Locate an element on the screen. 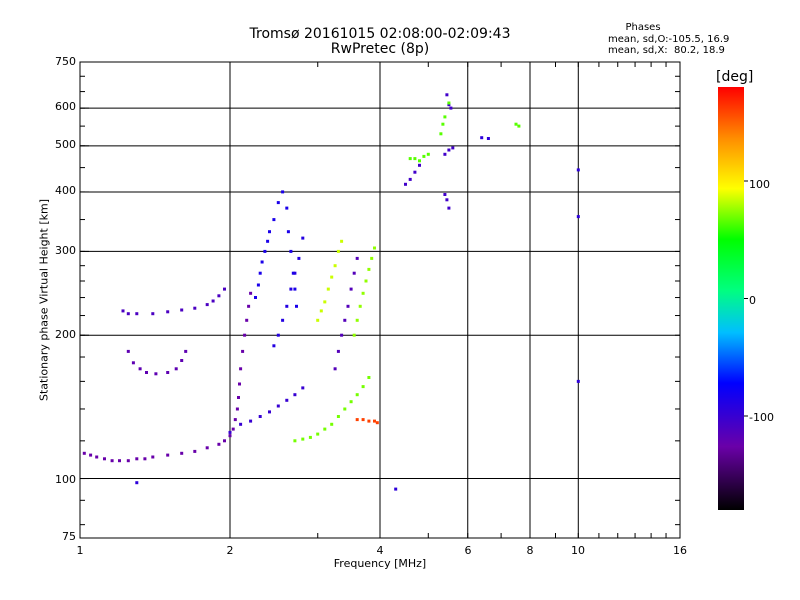  y-tick-label: 100 is located at coordinates (65, 479).